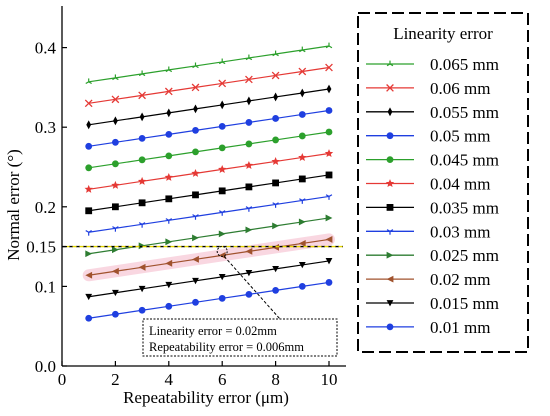  Describe the element at coordinates (46, 48) in the screenshot. I see `y-tick-label-5: 0.4` at that location.